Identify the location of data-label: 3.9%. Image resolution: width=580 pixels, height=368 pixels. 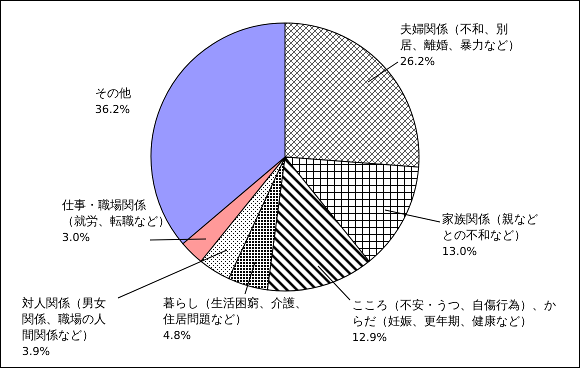
(36, 351).